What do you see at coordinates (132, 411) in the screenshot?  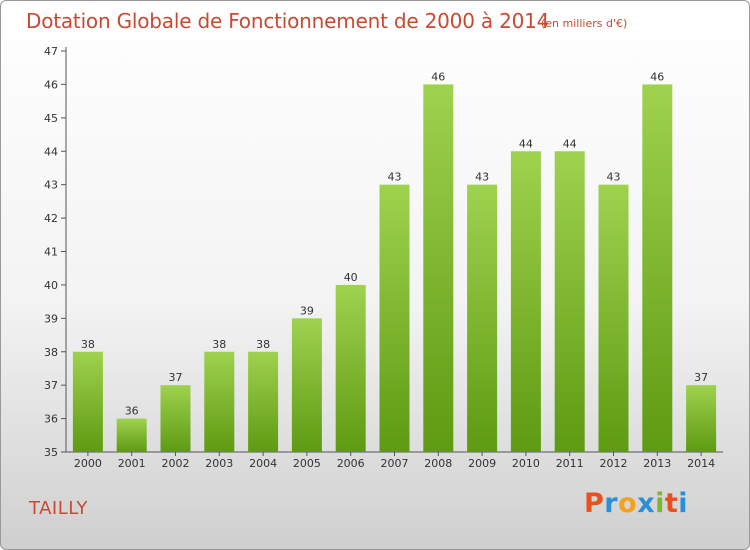 I see `data-label: 36` at bounding box center [132, 411].